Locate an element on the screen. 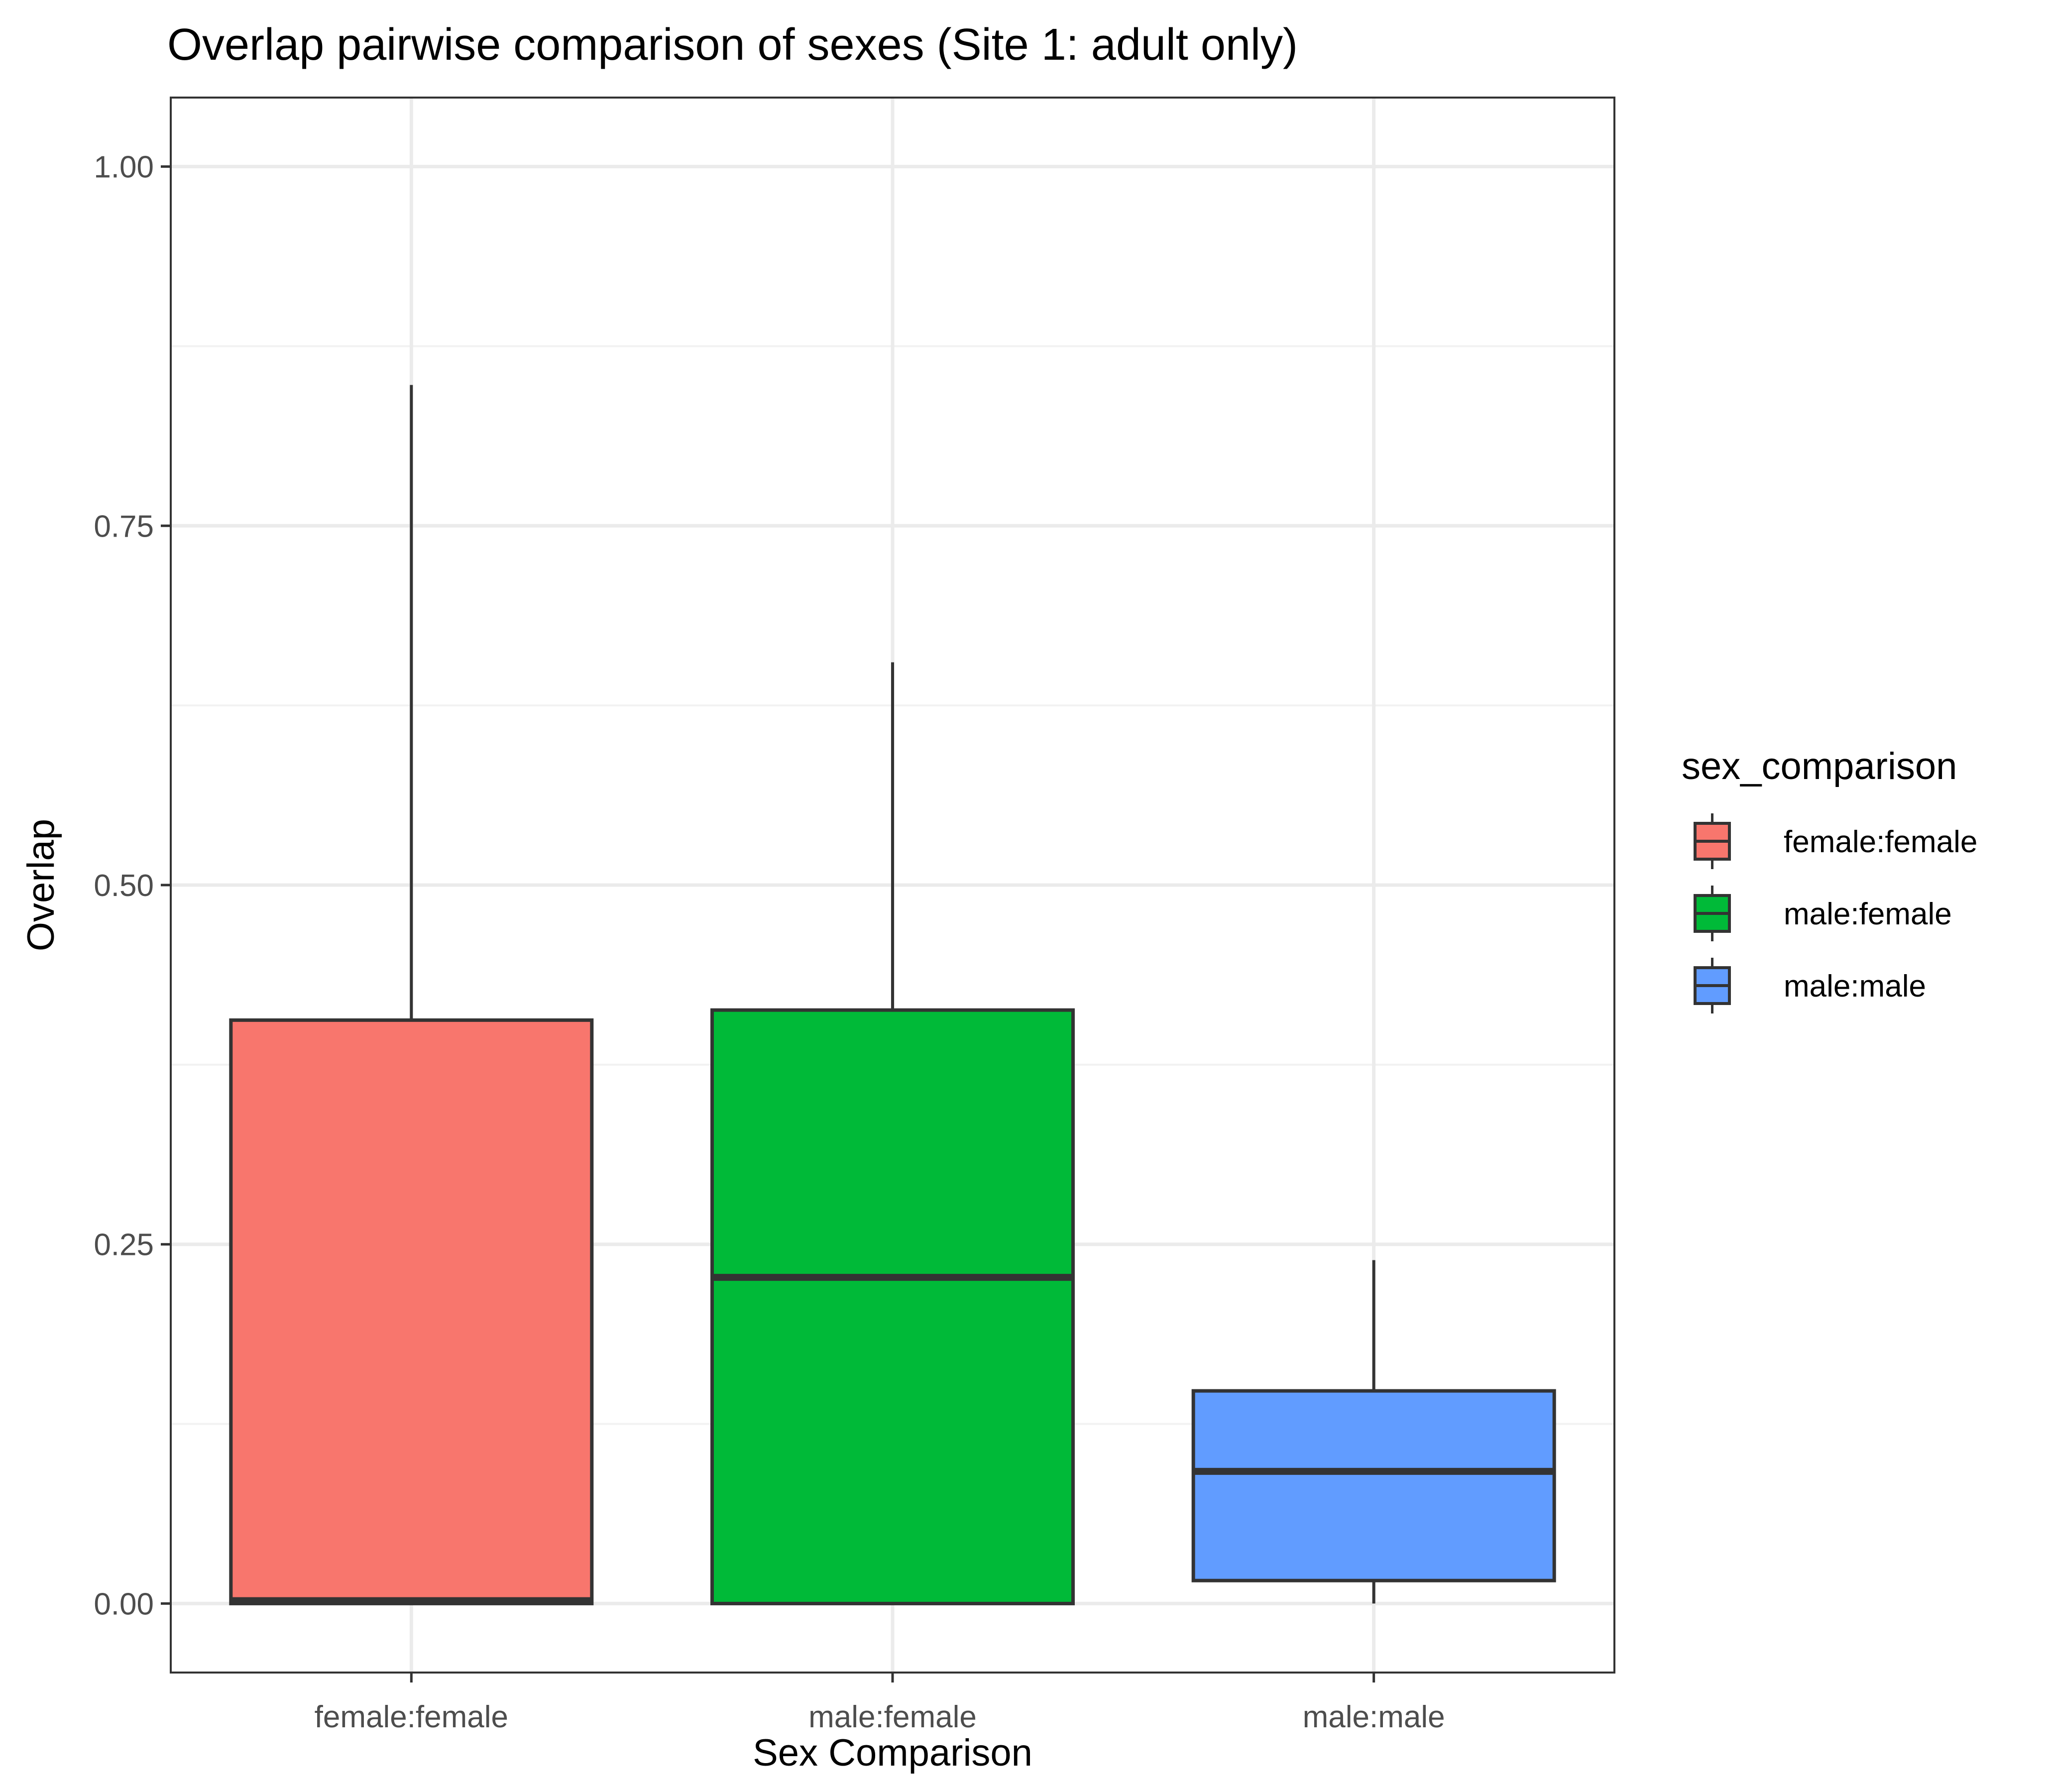  box-male-female is located at coordinates (892, 1133).